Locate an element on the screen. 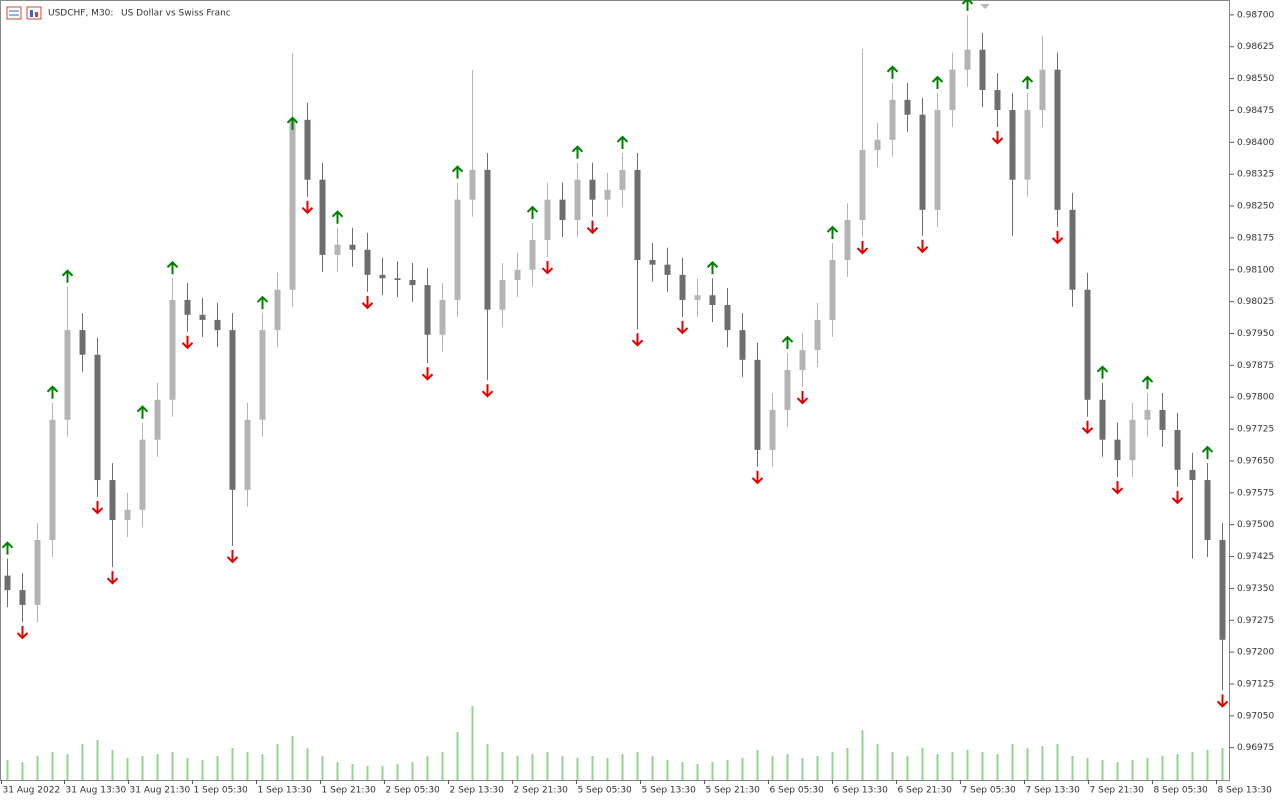 The height and width of the screenshot is (800, 1280). x-tick-label: 7 Sep 13:30 is located at coordinates (1053, 791).